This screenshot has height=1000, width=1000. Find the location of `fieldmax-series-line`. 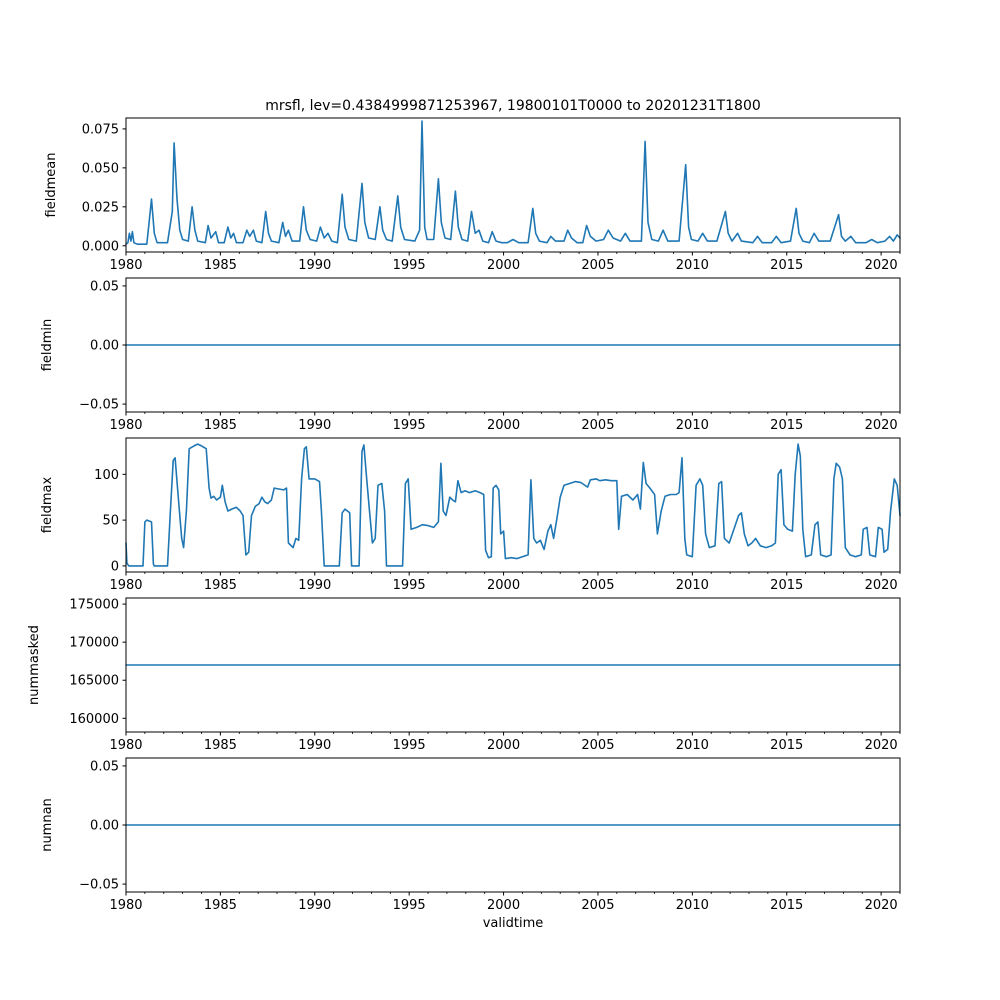

fieldmax-series-line is located at coordinates (513, 505).